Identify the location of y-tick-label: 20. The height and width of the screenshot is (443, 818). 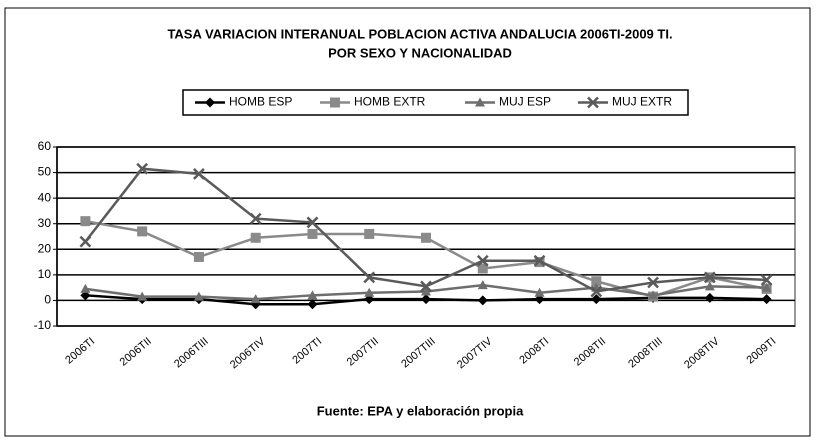
(45, 248).